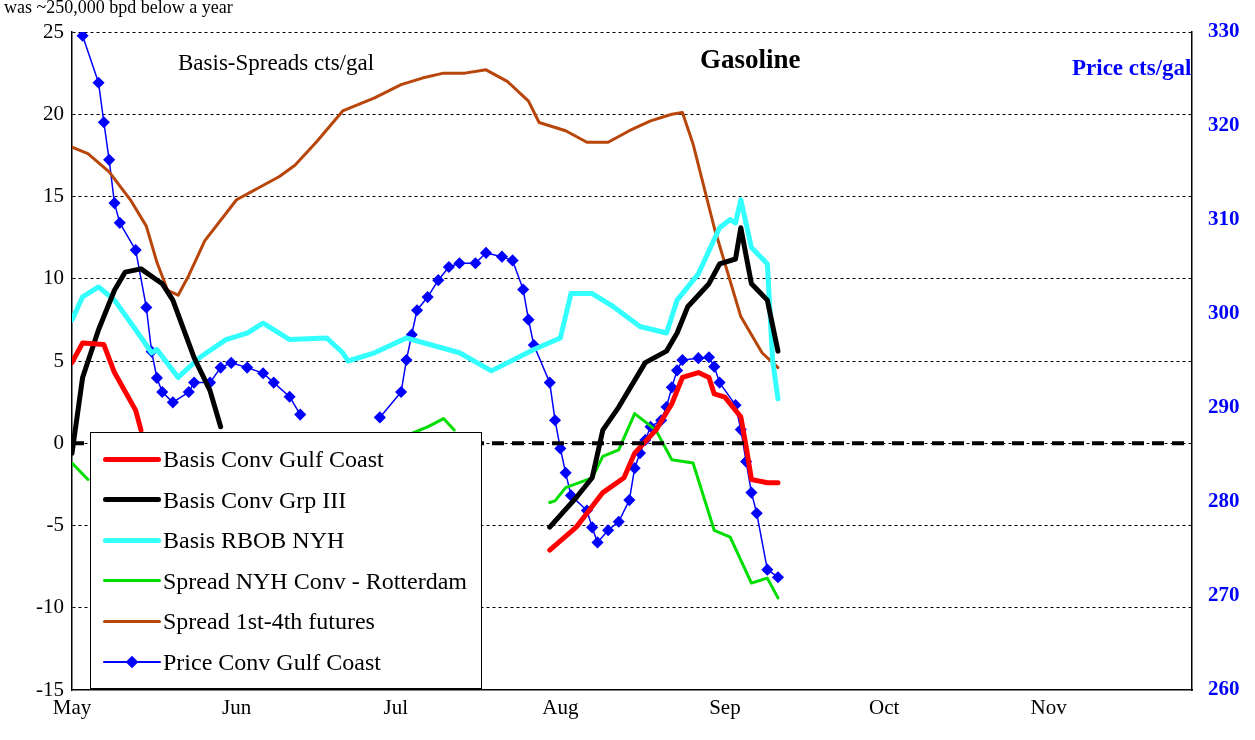  I want to click on y-tick-label: 20, so click(53, 112).